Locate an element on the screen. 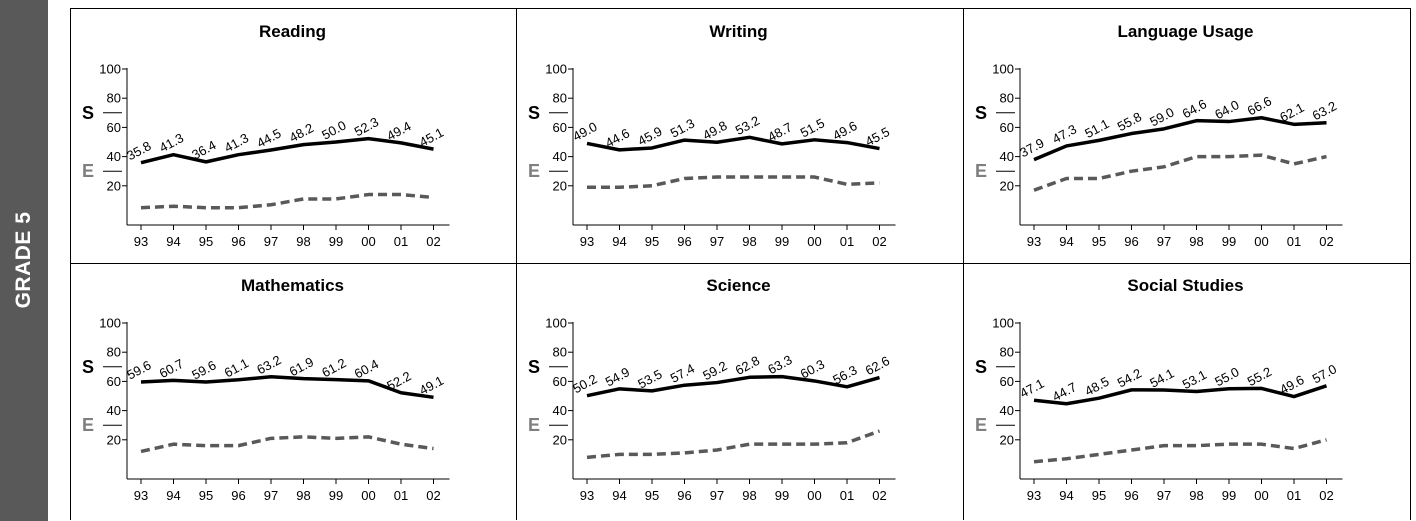 Image resolution: width=1416 pixels, height=521 pixels. grade-band: GRADE 5 is located at coordinates (24, 260).